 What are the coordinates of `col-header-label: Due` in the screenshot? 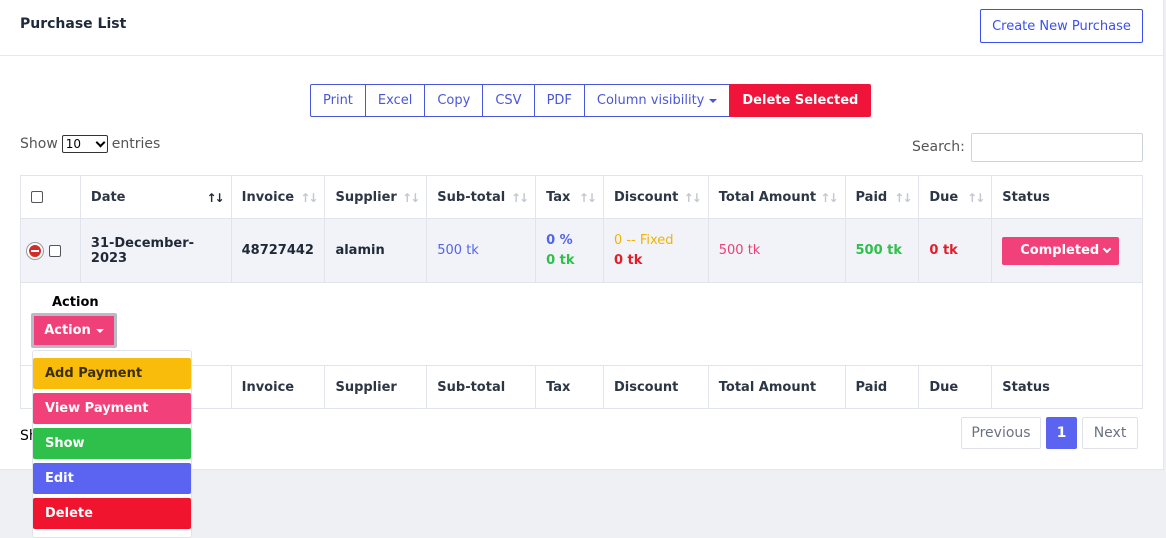 It's located at (944, 197).